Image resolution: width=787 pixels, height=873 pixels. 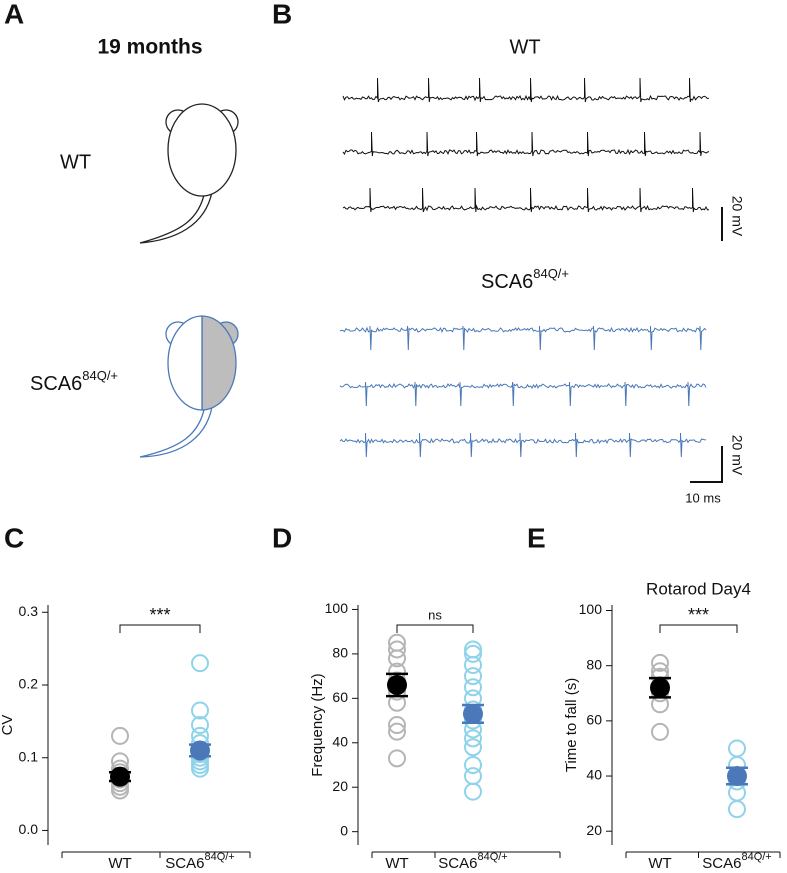 I want to click on y-tick-label: 0.3, so click(x=29, y=611).